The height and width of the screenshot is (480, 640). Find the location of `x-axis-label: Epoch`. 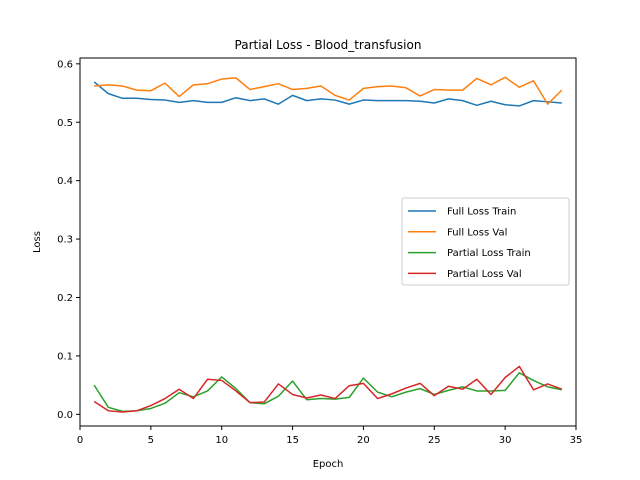

x-axis-label: Epoch is located at coordinates (328, 464).